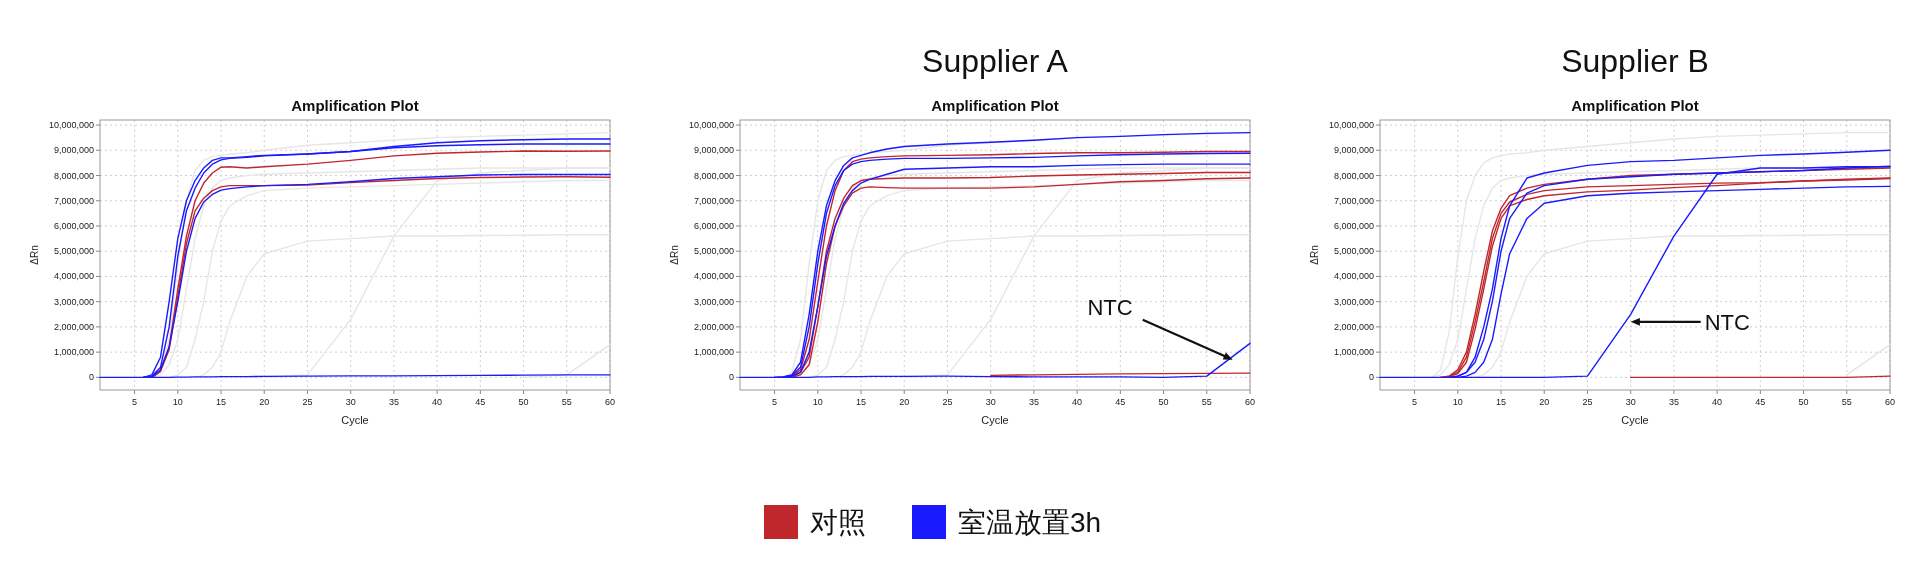 Image resolution: width=1920 pixels, height=587 pixels. Describe the element at coordinates (1635, 61) in the screenshot. I see `chart-title: Supplier B` at that location.